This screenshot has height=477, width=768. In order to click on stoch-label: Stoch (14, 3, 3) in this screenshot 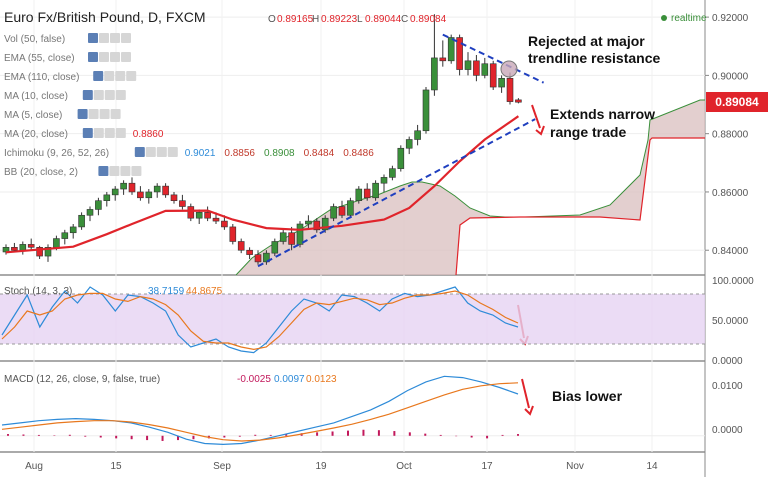, I will do `click(38, 291)`.